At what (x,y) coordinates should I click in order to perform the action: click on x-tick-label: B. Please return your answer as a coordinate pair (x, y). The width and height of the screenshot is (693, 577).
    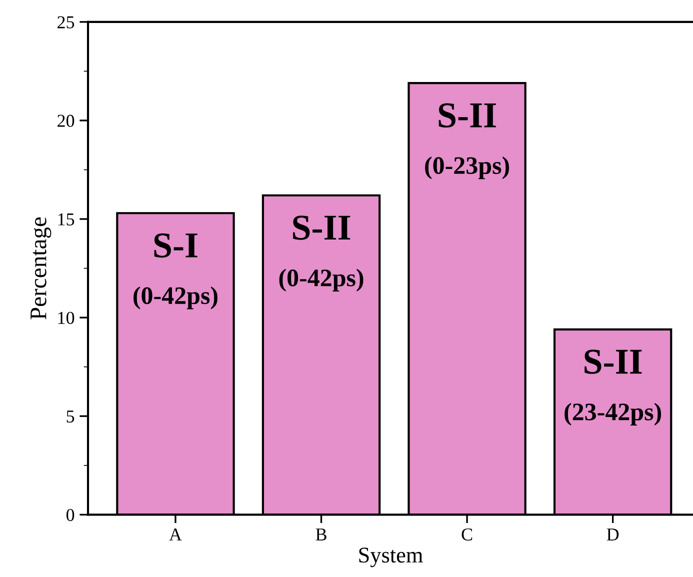
    Looking at the image, I should click on (321, 534).